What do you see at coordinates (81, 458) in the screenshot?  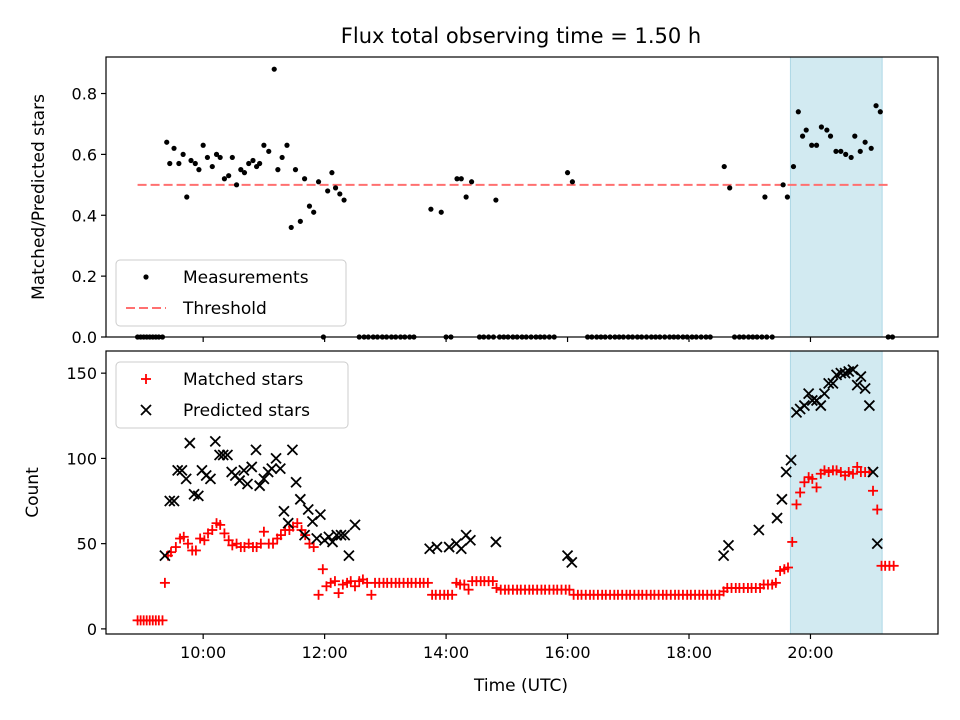 I see `count-y-tick-label: 100` at bounding box center [81, 458].